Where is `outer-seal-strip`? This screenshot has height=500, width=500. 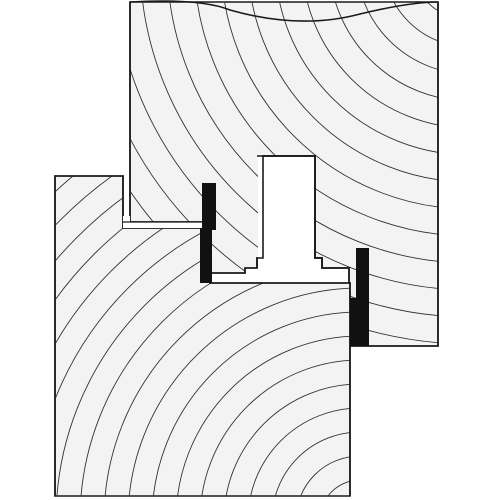 outer-seal-strip is located at coordinates (359, 297).